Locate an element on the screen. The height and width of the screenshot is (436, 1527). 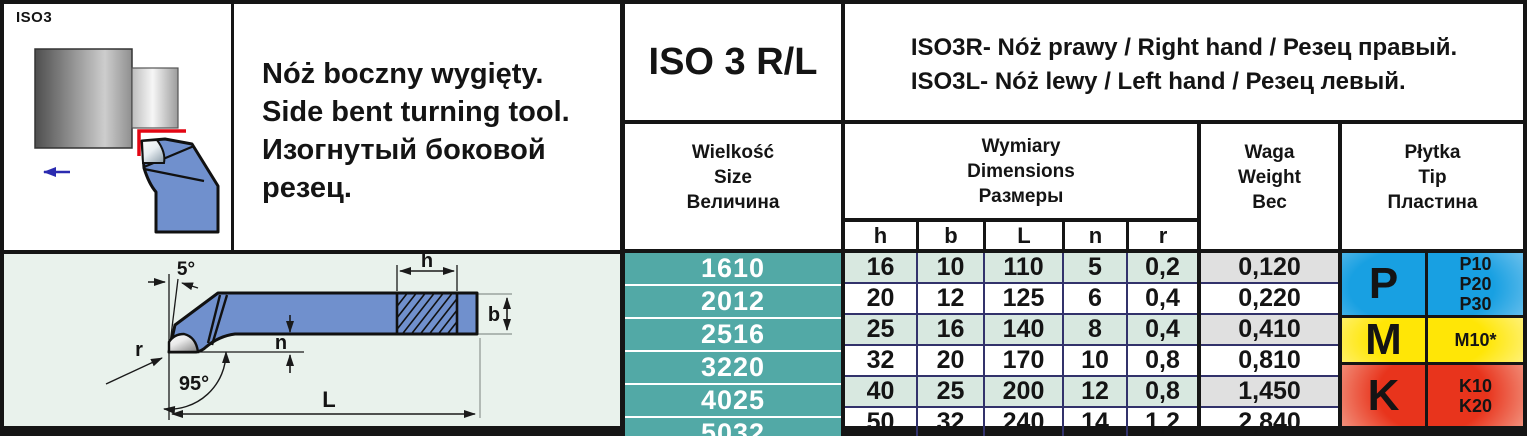
tool-photo-illustration is located at coordinates (127, 141).